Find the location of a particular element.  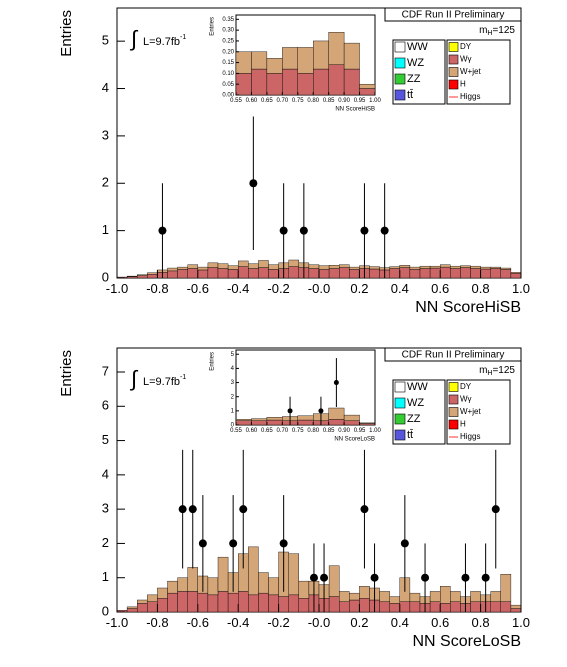

legend-label: Wγ is located at coordinates (466, 59).